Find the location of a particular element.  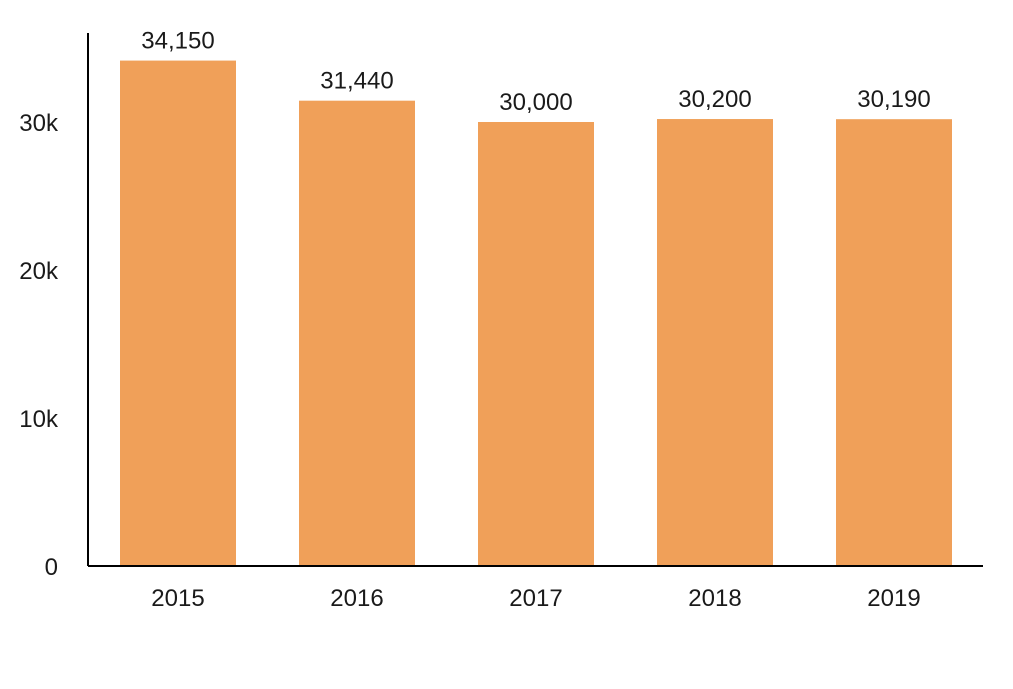

x-tick-label-2015: 2015 is located at coordinates (177, 598).